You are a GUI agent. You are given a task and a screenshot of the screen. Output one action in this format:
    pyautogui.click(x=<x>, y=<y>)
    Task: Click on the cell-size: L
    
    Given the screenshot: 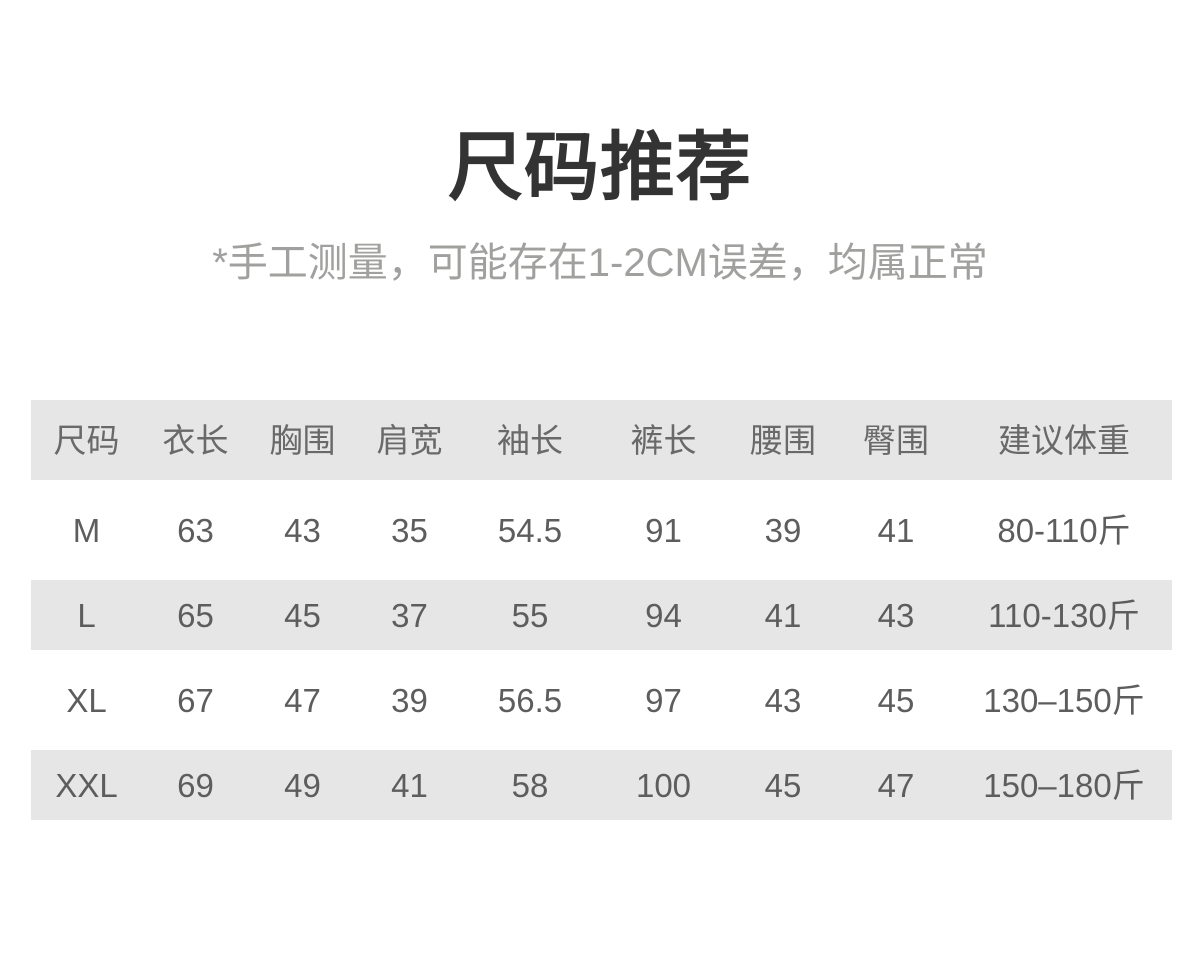 What is the action you would take?
    pyautogui.click(x=86, y=615)
    